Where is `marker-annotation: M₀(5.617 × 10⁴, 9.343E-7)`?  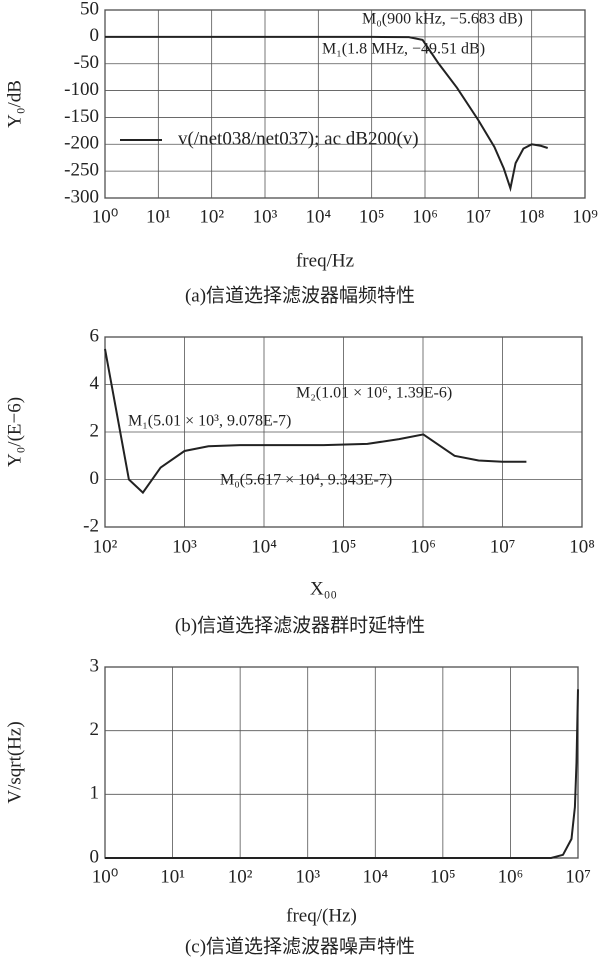
marker-annotation: M₀(5.617 × 10⁴, 9.343E-7) is located at coordinates (306, 480).